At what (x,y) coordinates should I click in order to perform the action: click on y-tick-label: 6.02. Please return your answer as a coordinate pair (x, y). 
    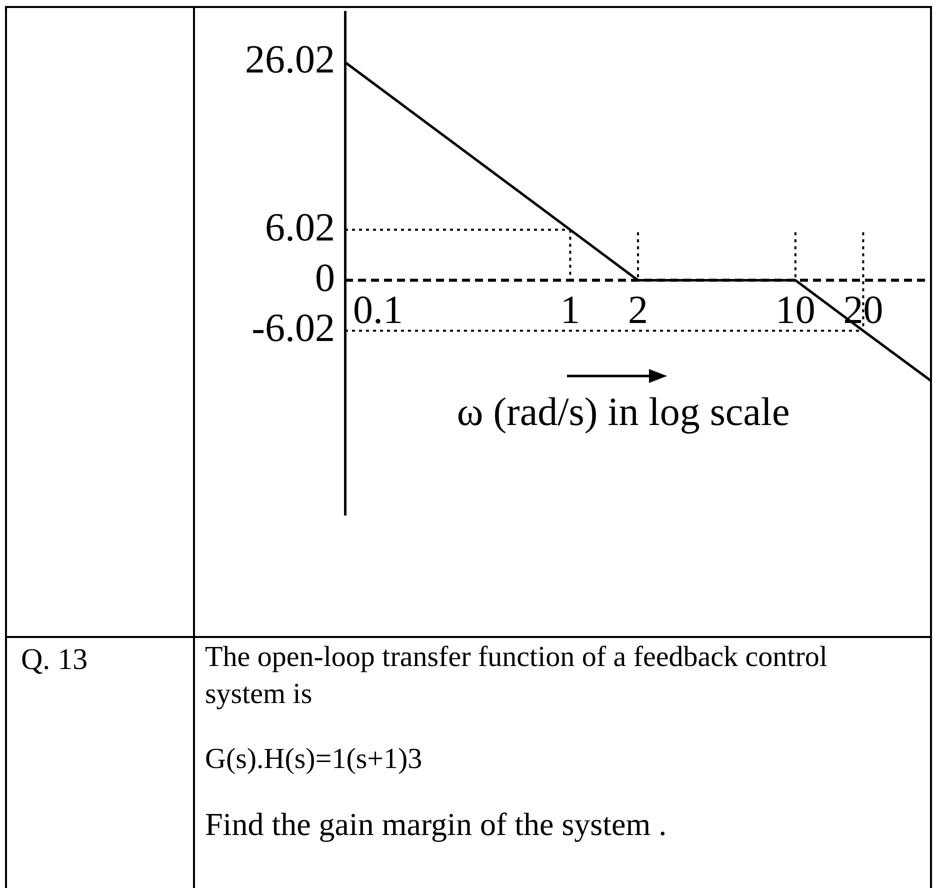
    Looking at the image, I should click on (300, 227).